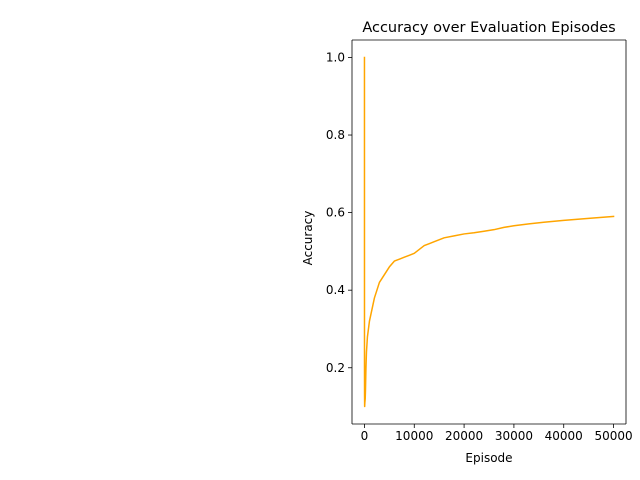  I want to click on y-axis-label: Accuracy, so click(308, 238).